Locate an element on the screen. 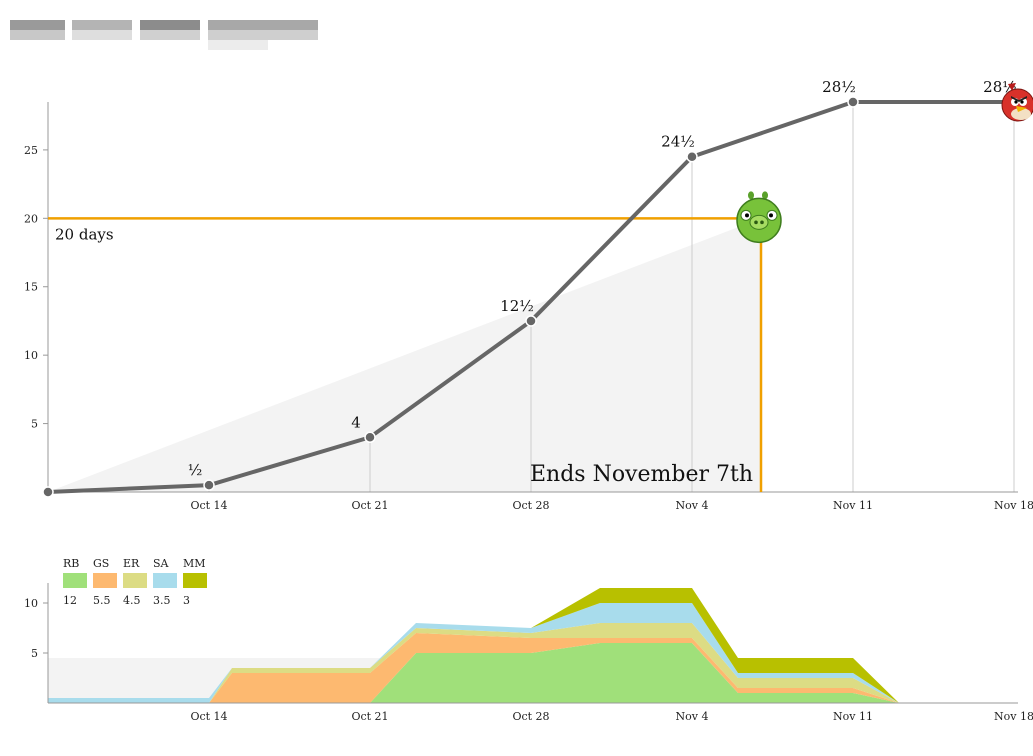 The width and height of the screenshot is (1033, 756). redacted-title is located at coordinates (164, 35).